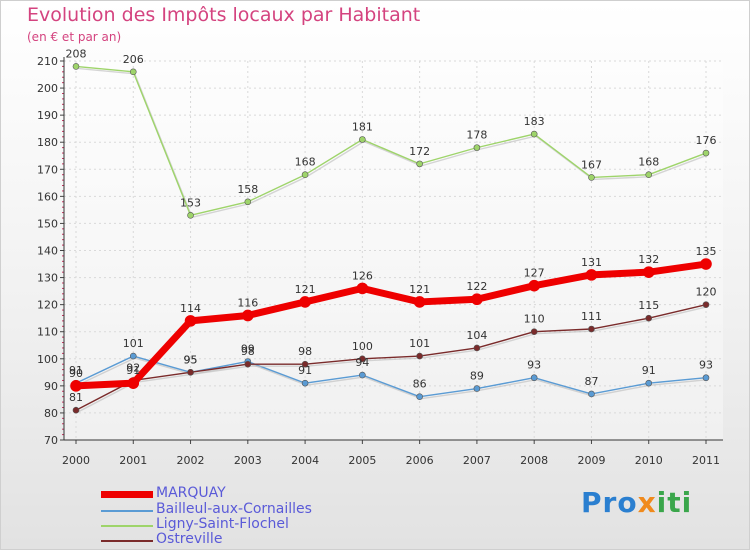  What do you see at coordinates (191, 493) in the screenshot?
I see `legend-label: MARQUAY` at bounding box center [191, 493].